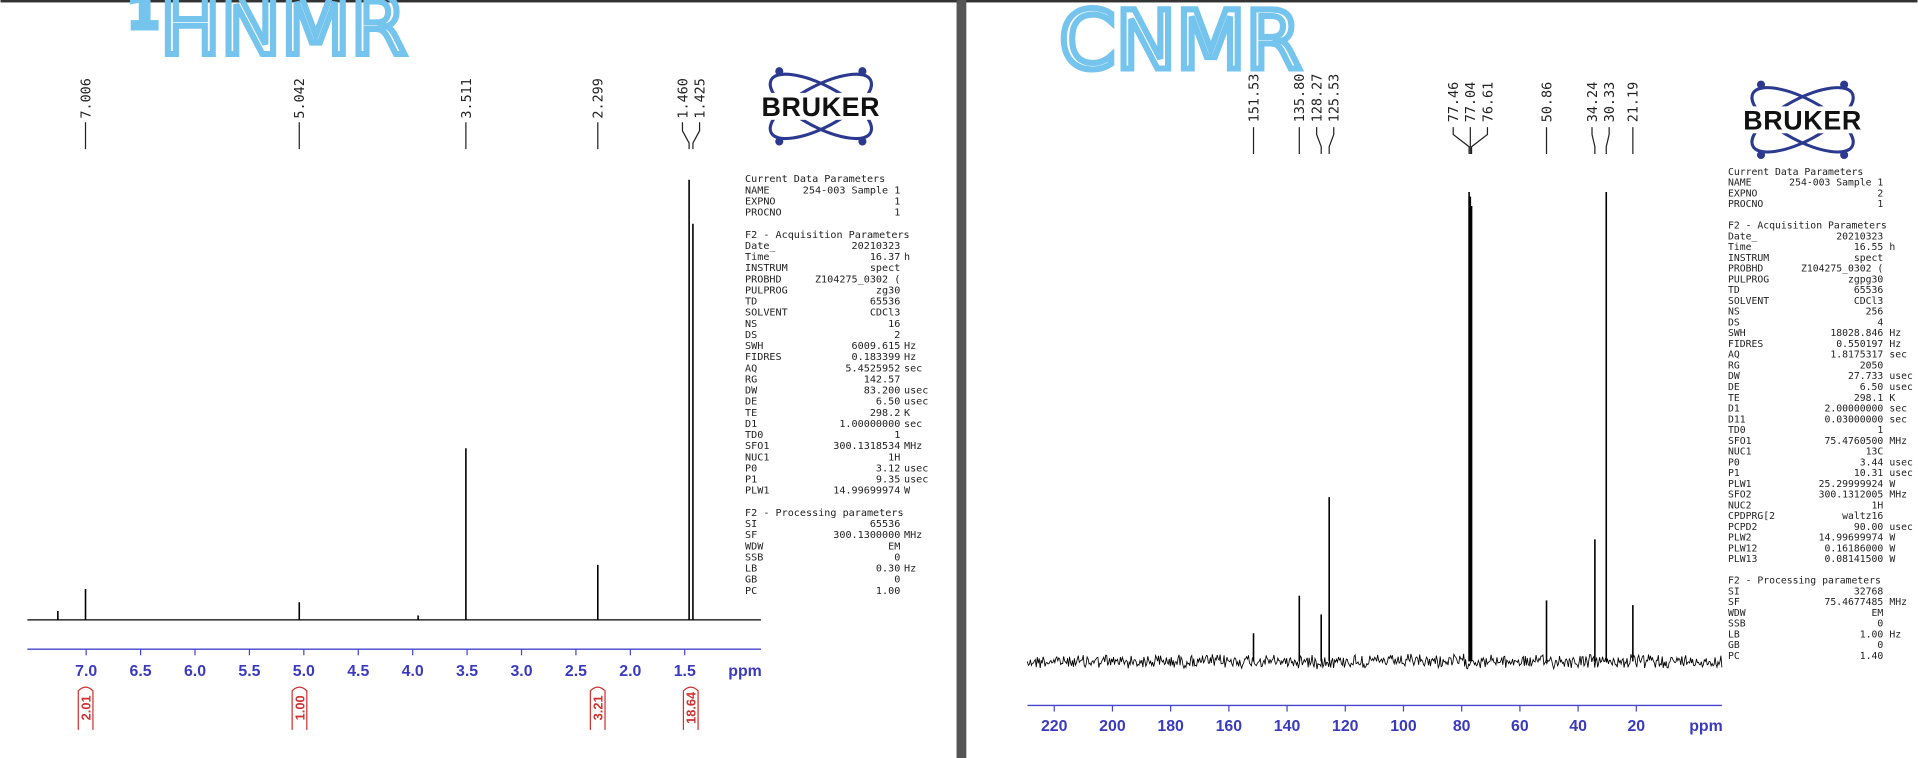  I want to click on parameter-unit: sec, so click(1898, 409).